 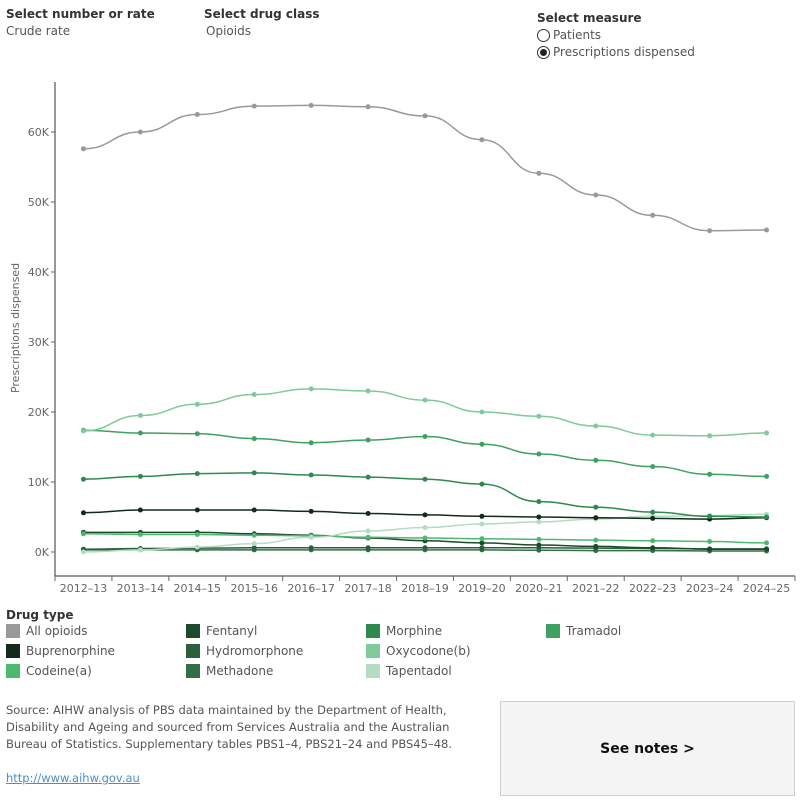 I want to click on legend-item: Oxycodone(b), so click(x=418, y=651).